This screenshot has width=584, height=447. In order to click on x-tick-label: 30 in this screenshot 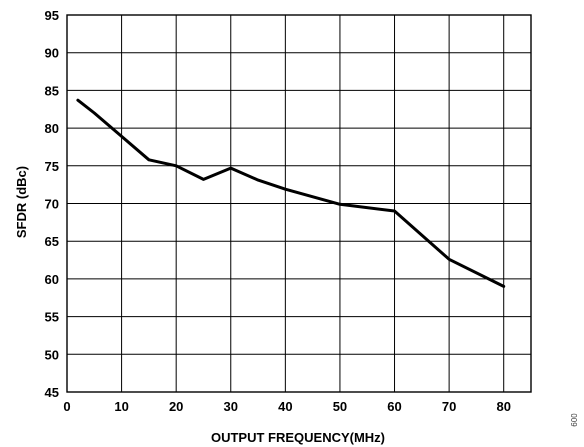, I will do `click(231, 406)`.